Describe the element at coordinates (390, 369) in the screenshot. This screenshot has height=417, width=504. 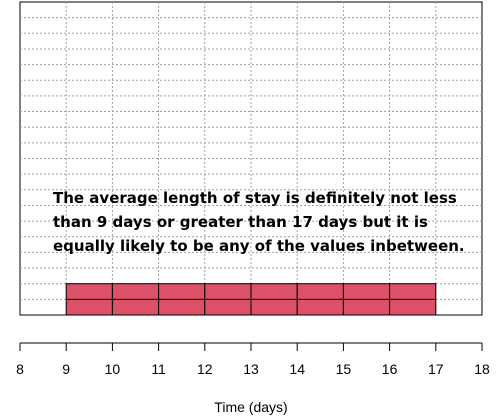
I see `x-tick-label: 16` at that location.